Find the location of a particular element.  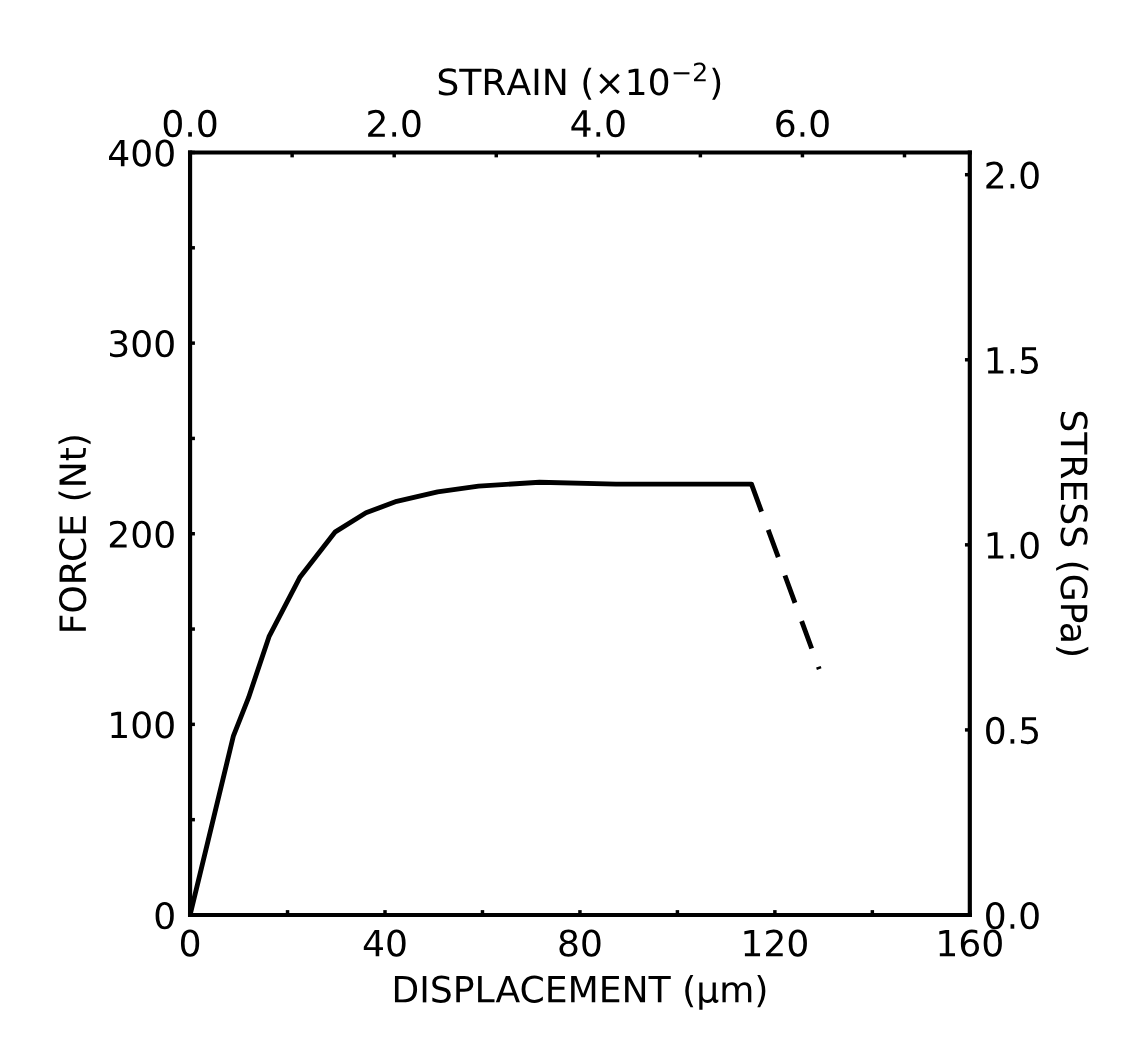

y-tick-label: 100 is located at coordinates (142, 725).